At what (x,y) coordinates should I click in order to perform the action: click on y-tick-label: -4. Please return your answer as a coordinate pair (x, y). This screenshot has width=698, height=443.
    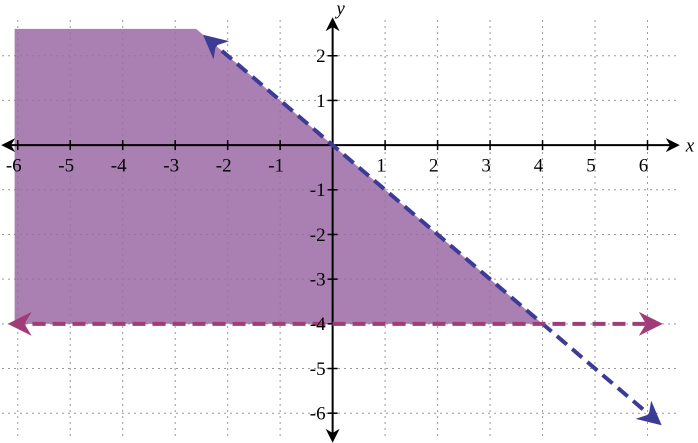
    Looking at the image, I should click on (318, 324).